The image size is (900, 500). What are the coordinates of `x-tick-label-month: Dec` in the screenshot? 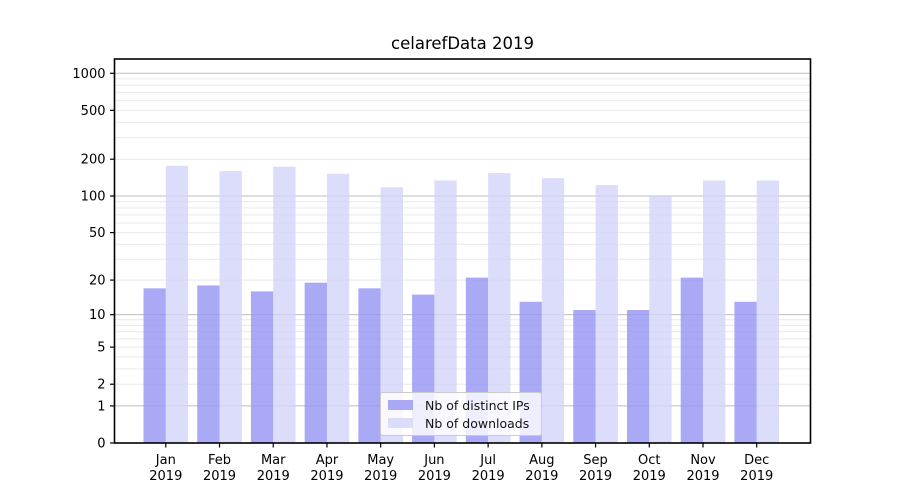 It's located at (756, 460).